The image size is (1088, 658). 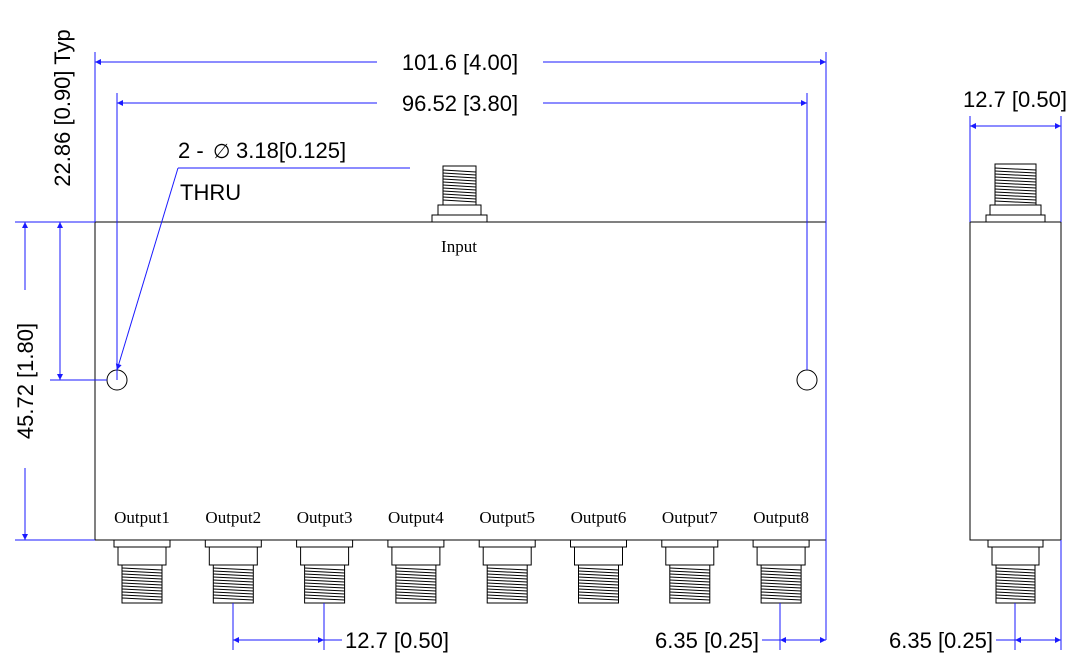 What do you see at coordinates (1015, 571) in the screenshot?
I see `side-bottom-connector` at bounding box center [1015, 571].